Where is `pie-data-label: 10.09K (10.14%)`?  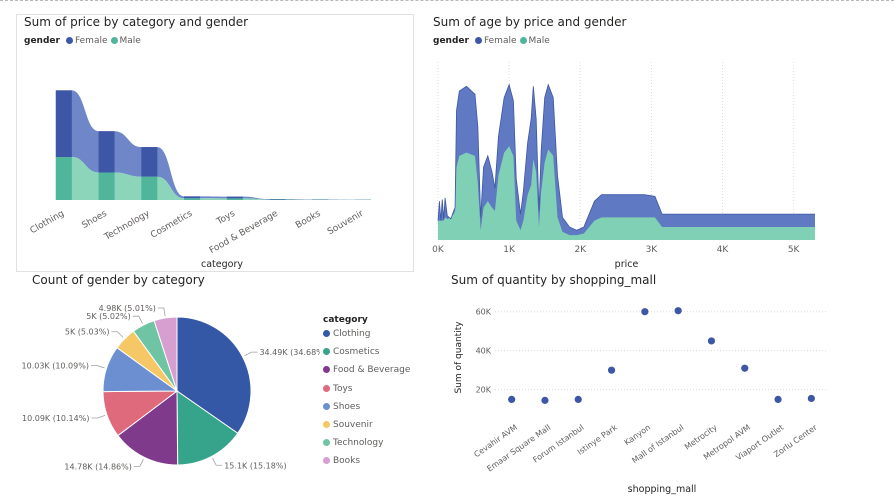
pie-data-label: 10.09K (10.14%) is located at coordinates (55, 418).